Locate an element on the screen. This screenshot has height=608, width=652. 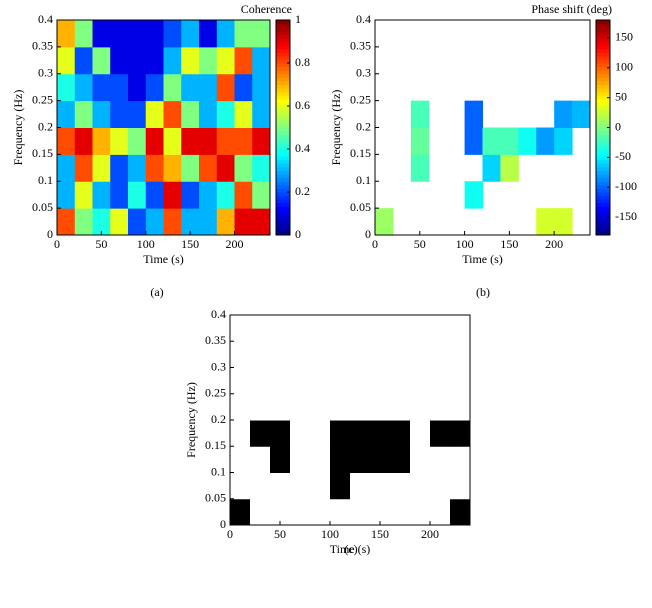
colorbar-tick-label: 0.4 is located at coordinates (302, 148).